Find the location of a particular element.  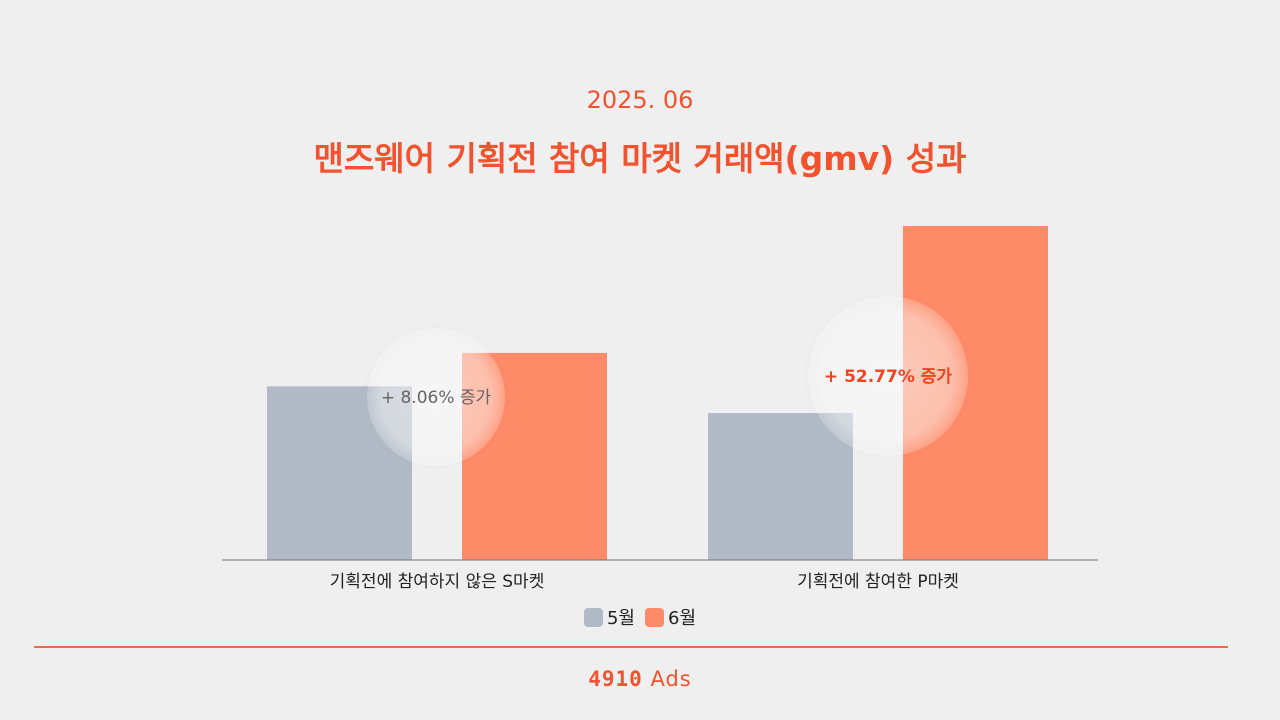

divider is located at coordinates (631, 647).